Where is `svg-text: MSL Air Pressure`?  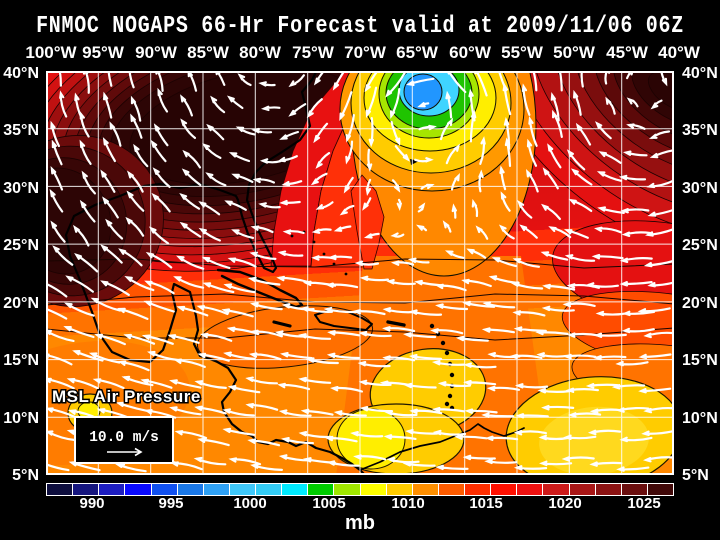 svg-text: MSL Air Pressure is located at coordinates (126, 396).